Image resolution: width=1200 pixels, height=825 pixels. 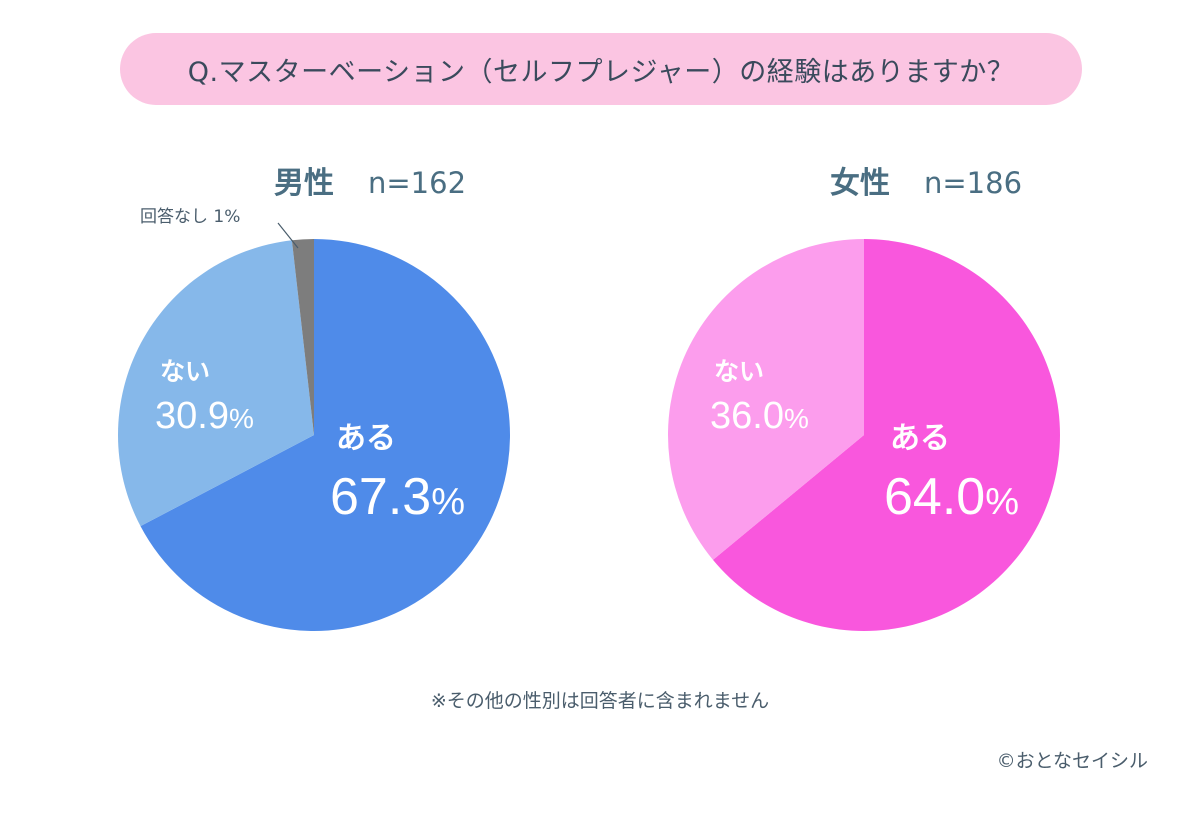 What do you see at coordinates (417, 183) in the screenshot?
I see `male-sample-size: n=162` at bounding box center [417, 183].